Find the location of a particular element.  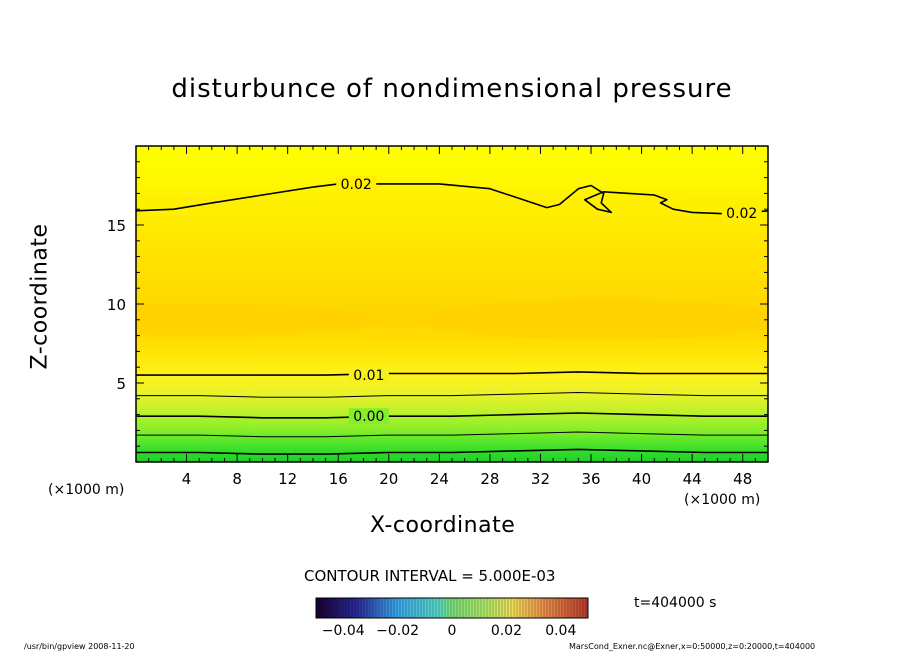

x-axis-label: X-coordinate is located at coordinates (443, 525).